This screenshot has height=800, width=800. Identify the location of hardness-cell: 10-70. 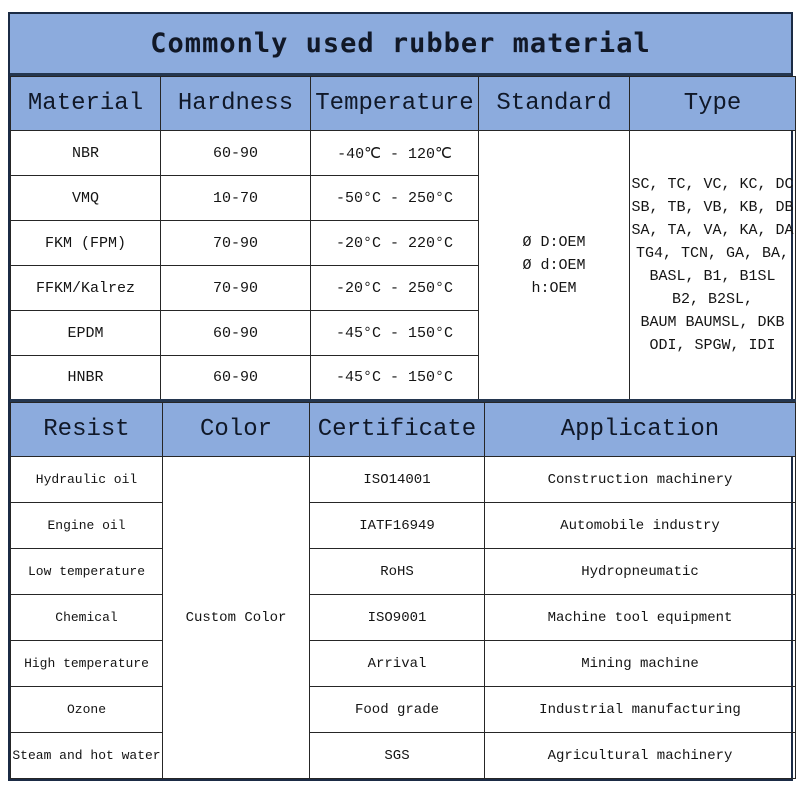
(235, 198).